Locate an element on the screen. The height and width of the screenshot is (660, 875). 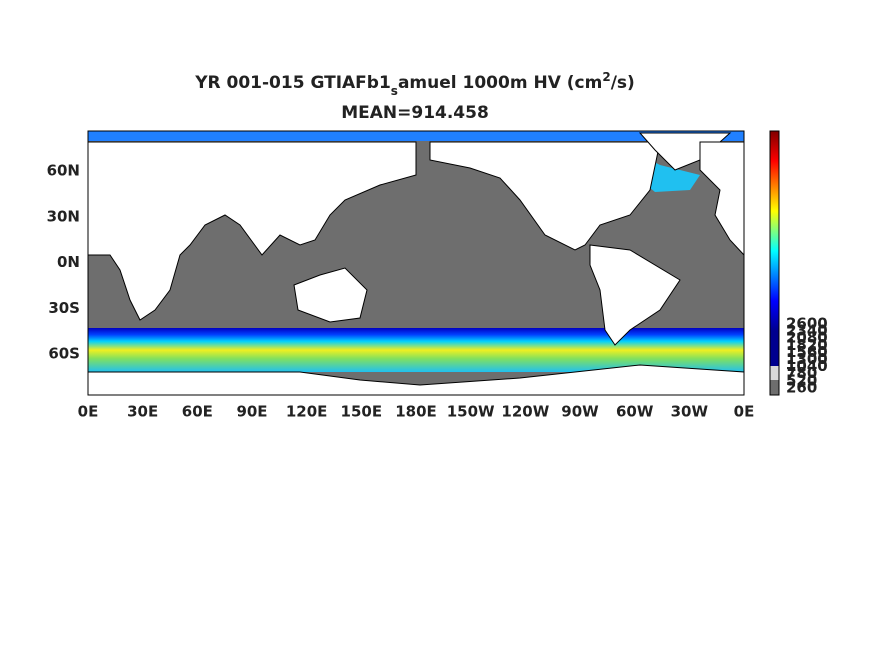
lon-label: 30W is located at coordinates (690, 412).